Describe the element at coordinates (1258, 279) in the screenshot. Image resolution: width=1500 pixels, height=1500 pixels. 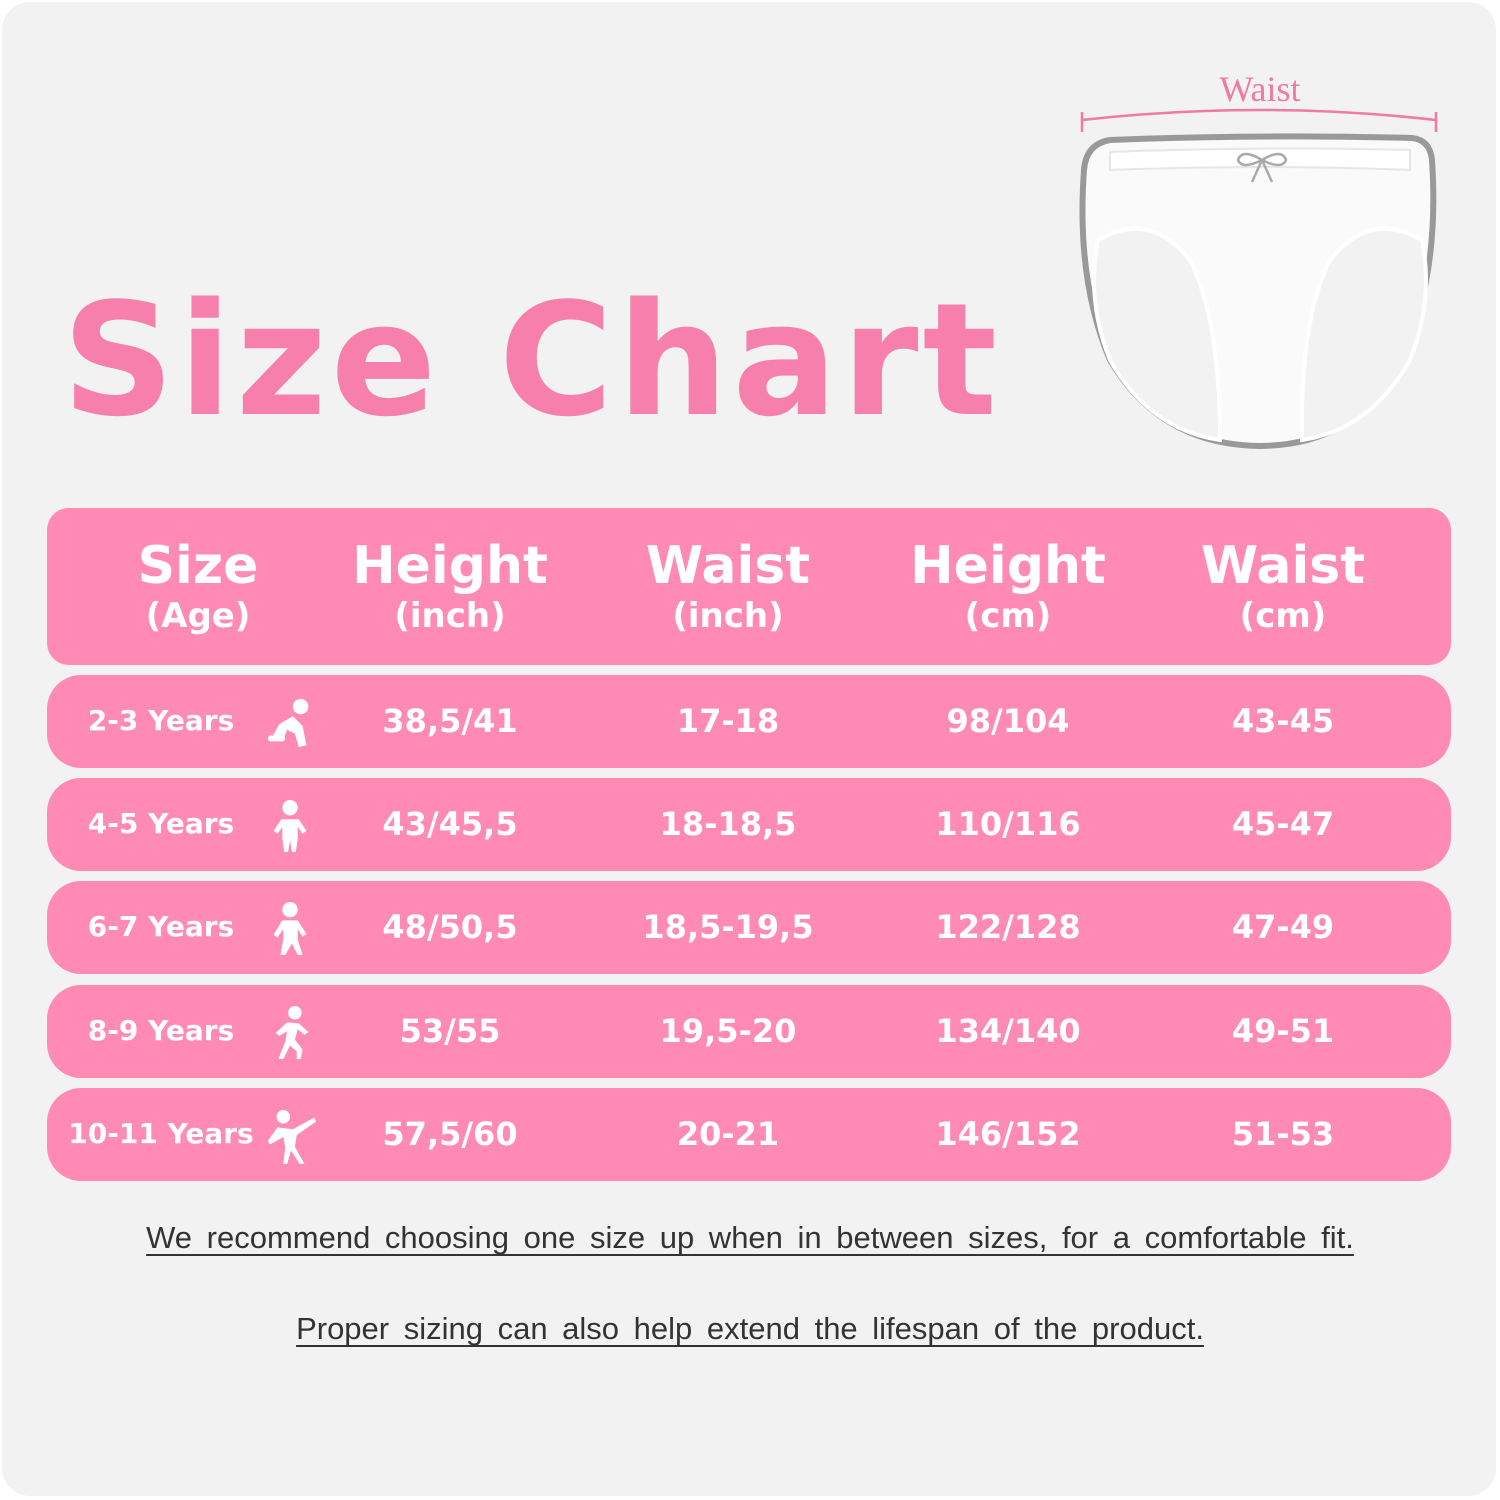
I see `briefs-illustration` at that location.